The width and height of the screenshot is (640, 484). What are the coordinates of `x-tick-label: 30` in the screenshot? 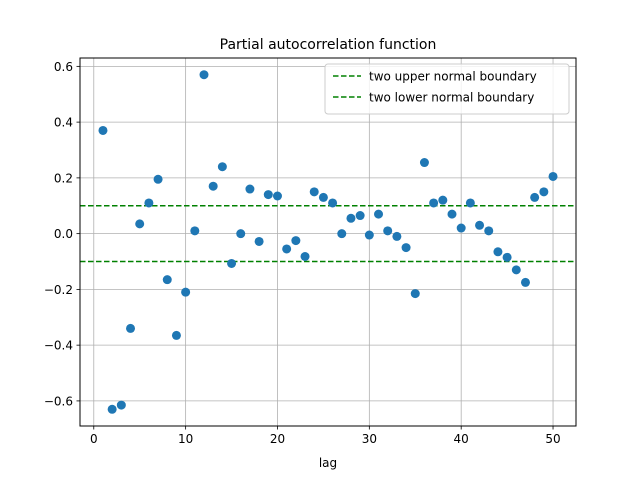 It's located at (369, 439).